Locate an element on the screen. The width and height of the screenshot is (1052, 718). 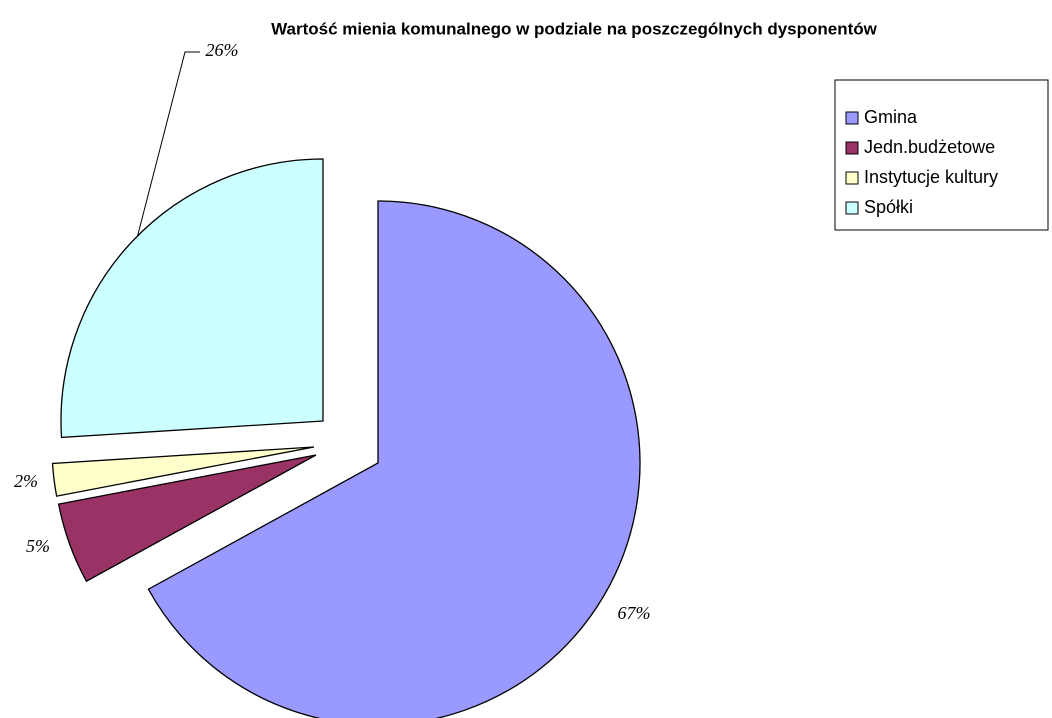
legend-label: Spółki is located at coordinates (888, 207).